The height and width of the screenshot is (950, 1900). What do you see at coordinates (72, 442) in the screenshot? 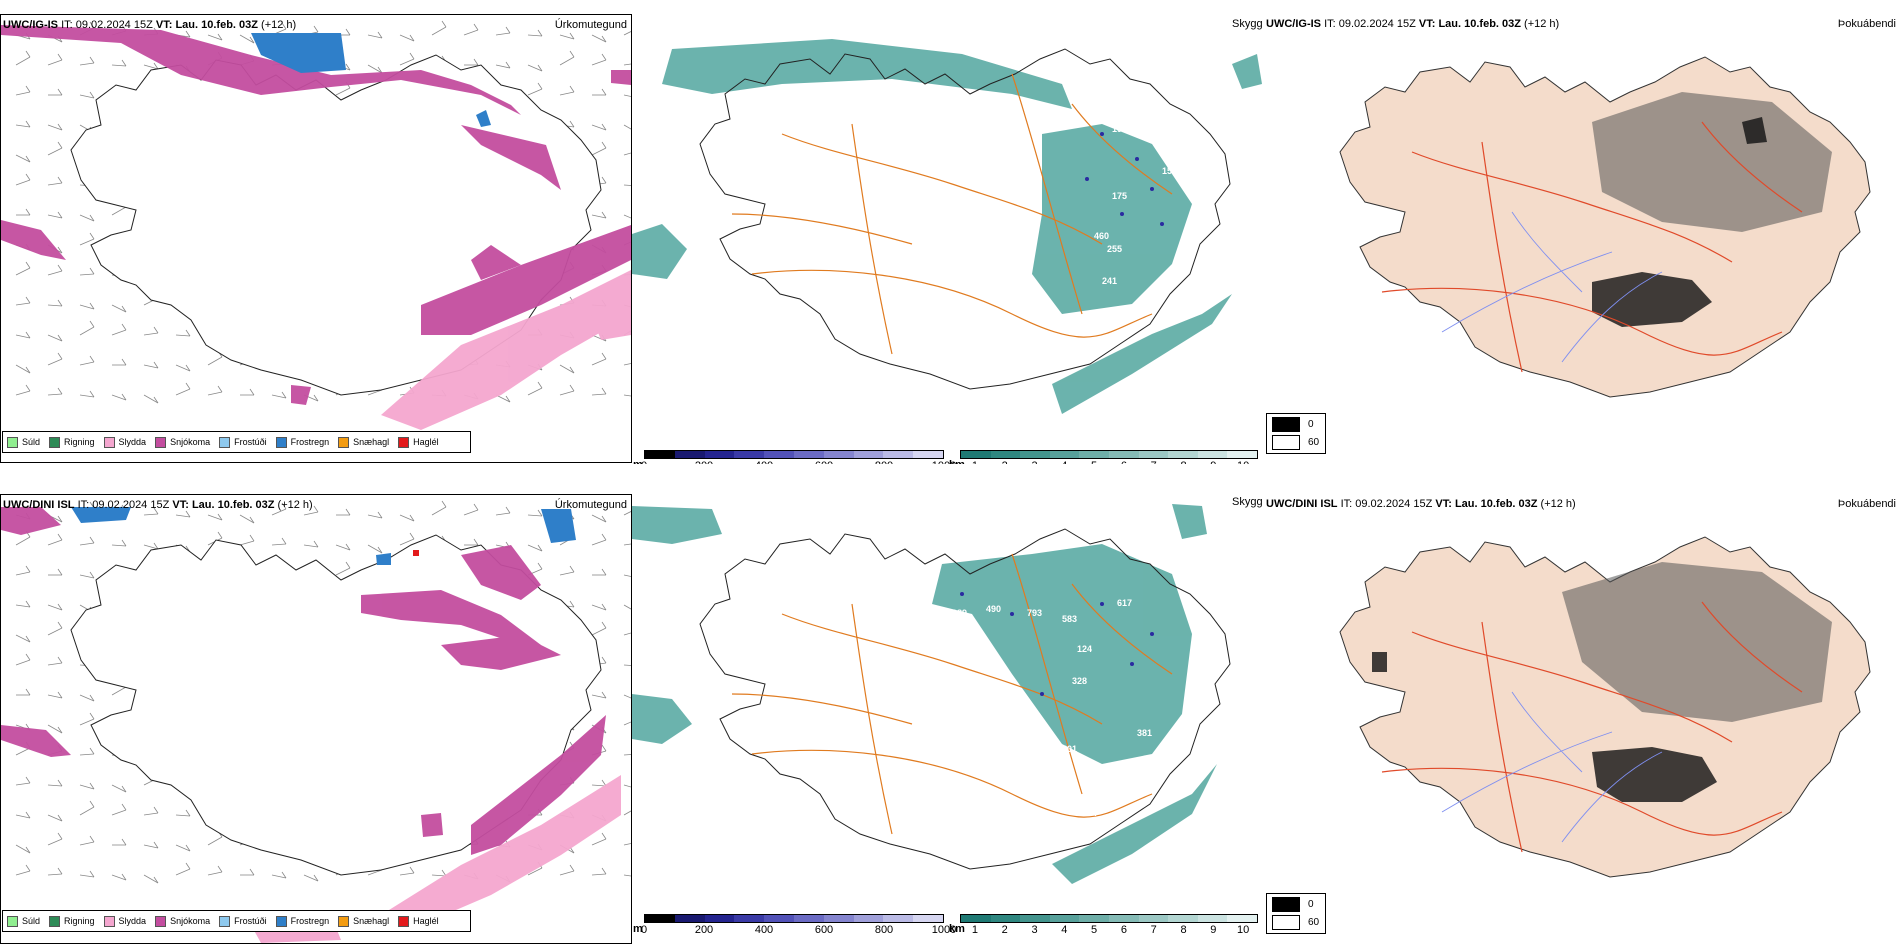
I see `precip-legend-item: Rigning` at bounding box center [72, 442].